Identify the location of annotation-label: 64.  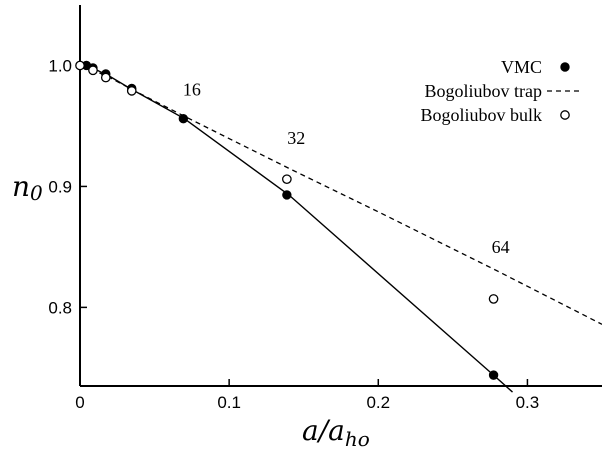
(501, 247).